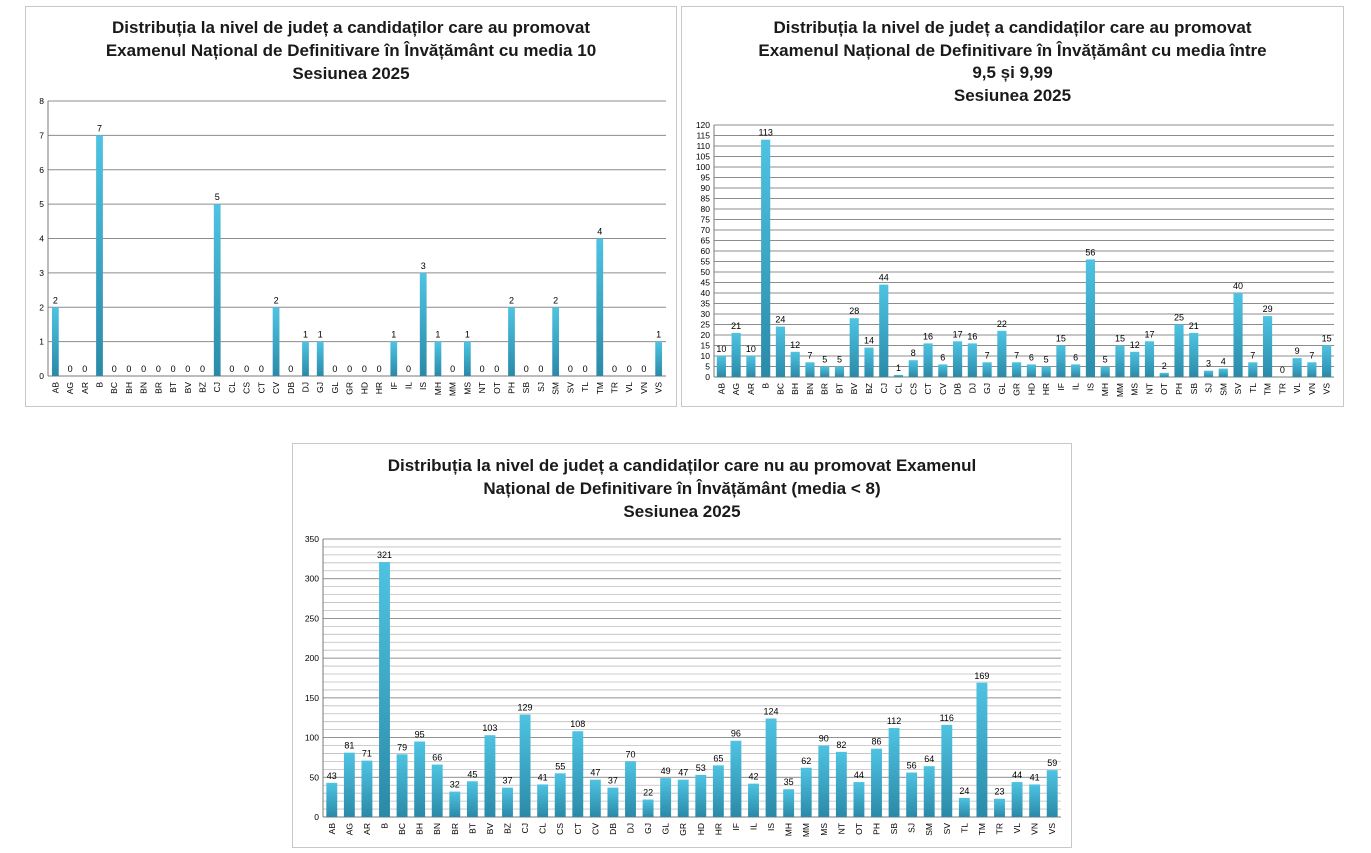 This screenshot has height=853, width=1371. Describe the element at coordinates (876, 742) in the screenshot. I see `data-label: 86` at that location.